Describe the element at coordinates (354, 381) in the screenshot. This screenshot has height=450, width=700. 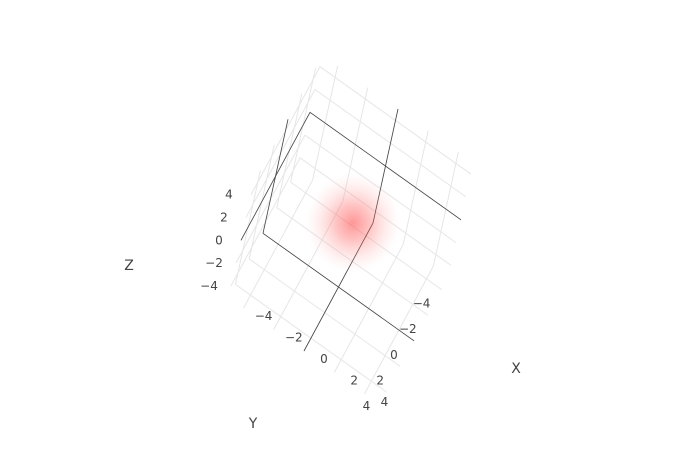
I see `x-tick-label: 2` at that location.